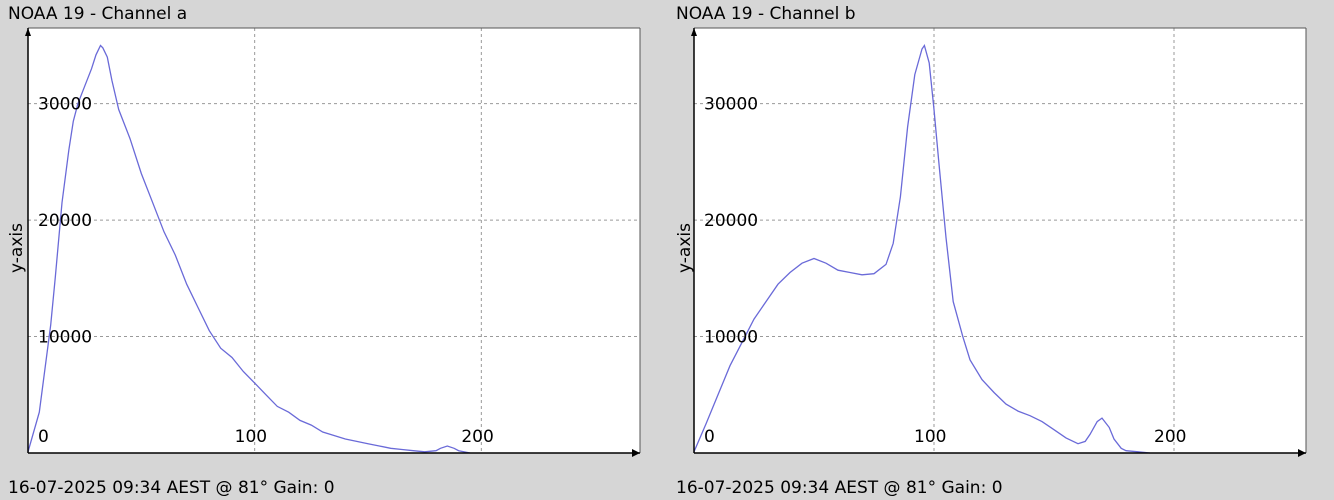 This screenshot has height=500, width=1334. Describe the element at coordinates (97, 14) in the screenshot. I see `chart-title: NOAA 19 - Channel a` at that location.